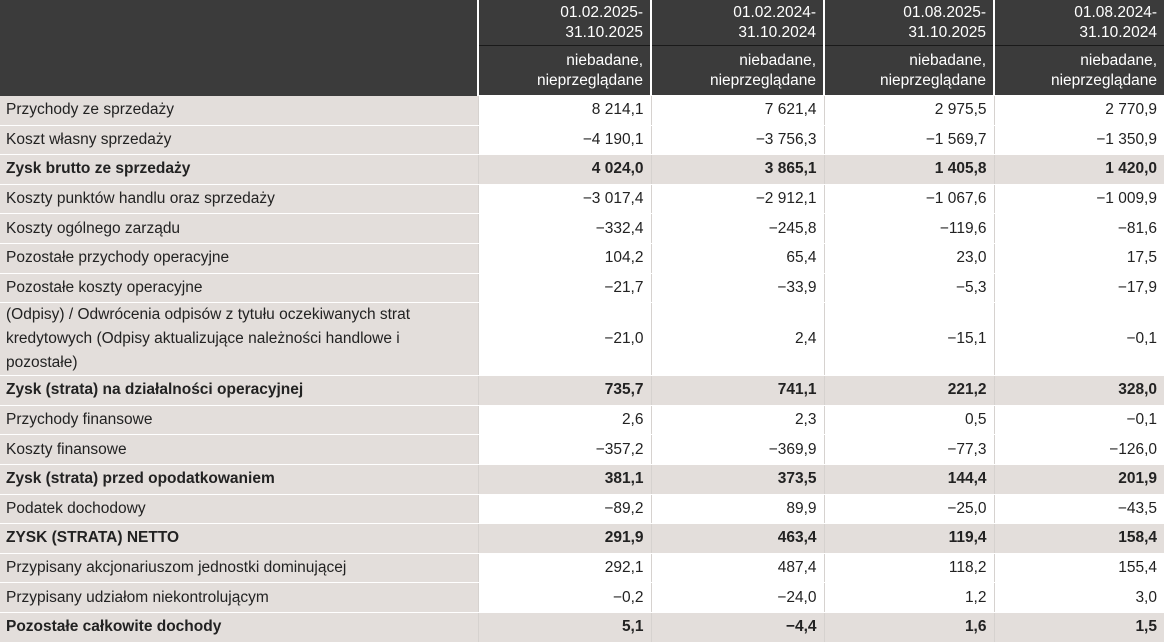 The image size is (1164, 643). I want to click on cell-value: 119,4, so click(908, 538).